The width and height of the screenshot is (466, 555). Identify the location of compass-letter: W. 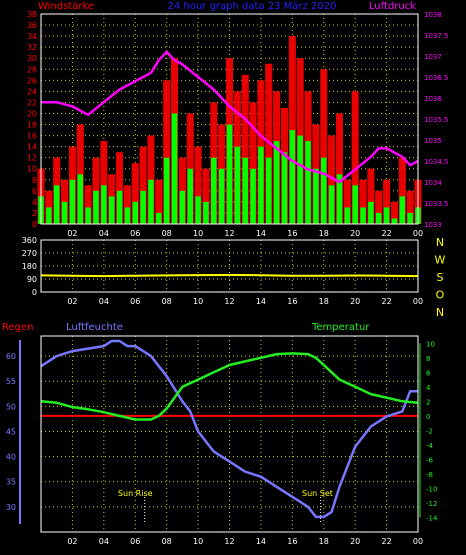
(440, 260).